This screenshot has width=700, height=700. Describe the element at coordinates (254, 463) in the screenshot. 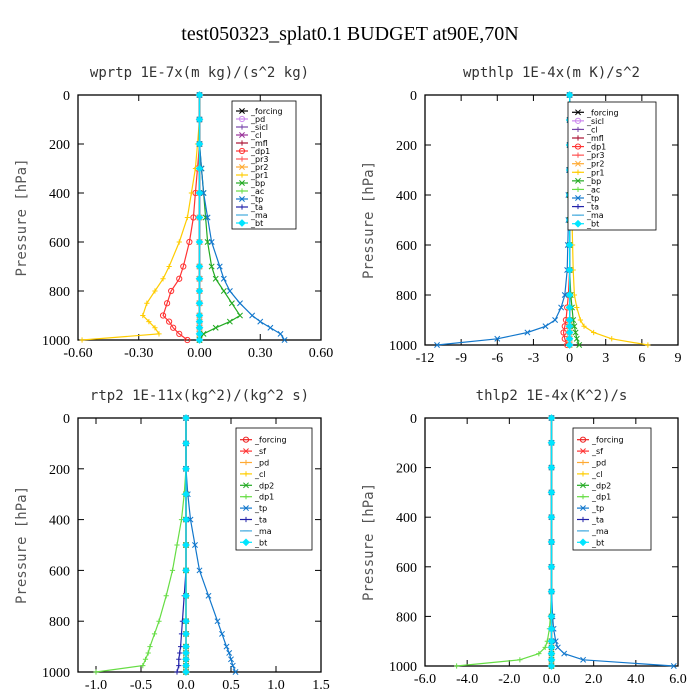

I see `legend-entry-pd: _pd` at that location.